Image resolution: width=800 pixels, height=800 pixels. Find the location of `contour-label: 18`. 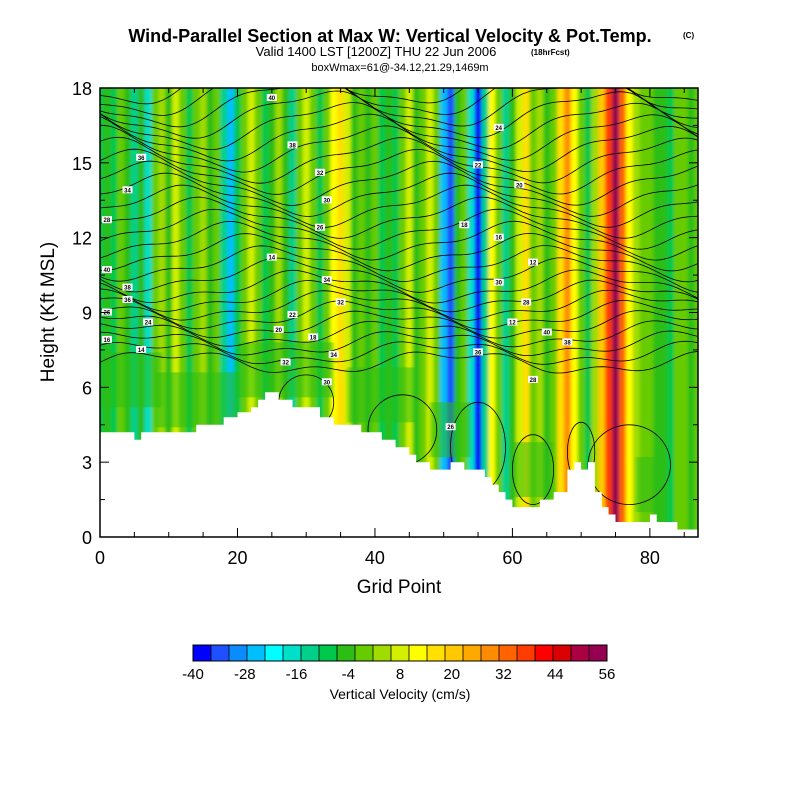

contour-label: 18 is located at coordinates (464, 226).